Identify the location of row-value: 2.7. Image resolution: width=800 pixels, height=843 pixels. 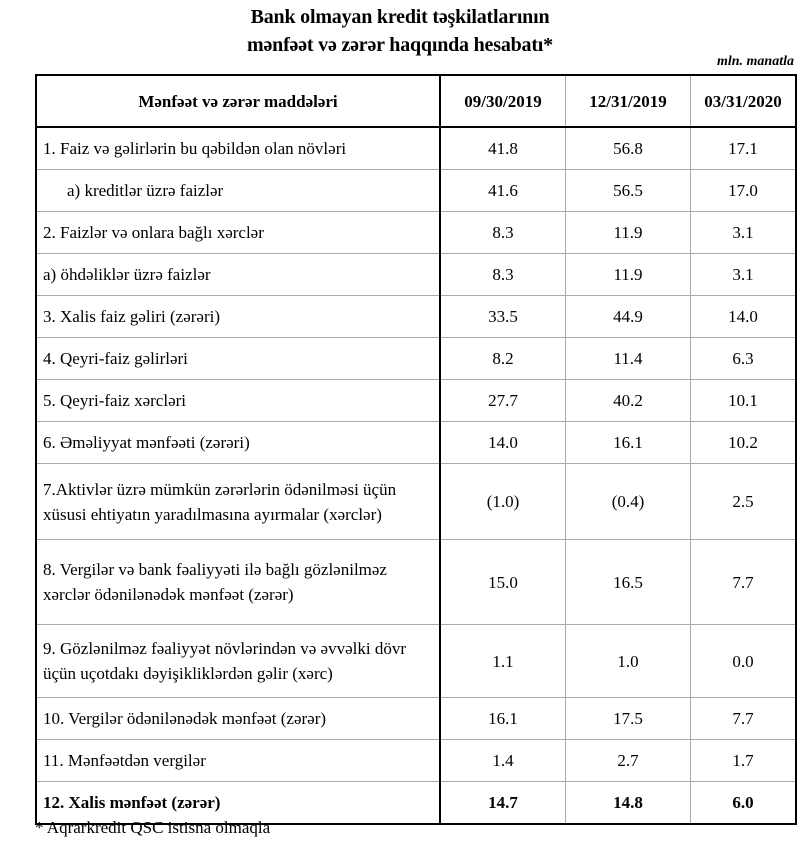
(628, 760).